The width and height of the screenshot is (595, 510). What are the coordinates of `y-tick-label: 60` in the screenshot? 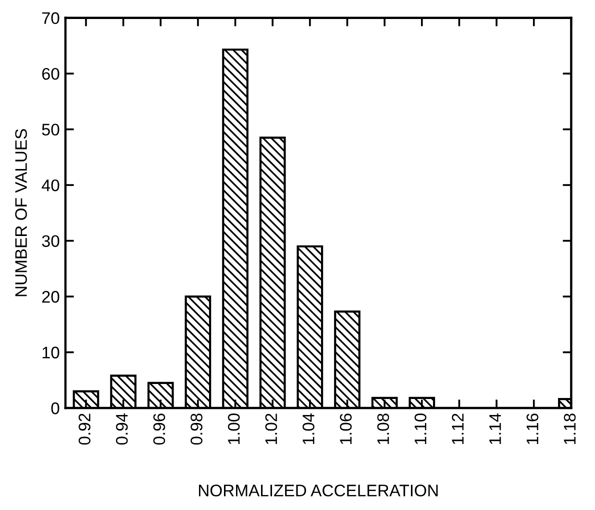 It's located at (51, 74).